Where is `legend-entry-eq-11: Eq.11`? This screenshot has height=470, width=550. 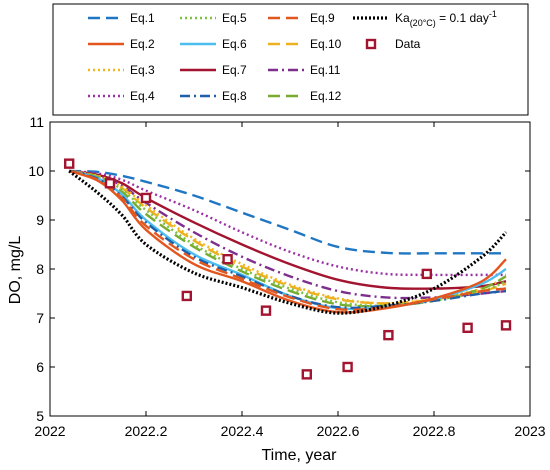
legend-entry-eq-11: Eq.11 is located at coordinates (304, 70).